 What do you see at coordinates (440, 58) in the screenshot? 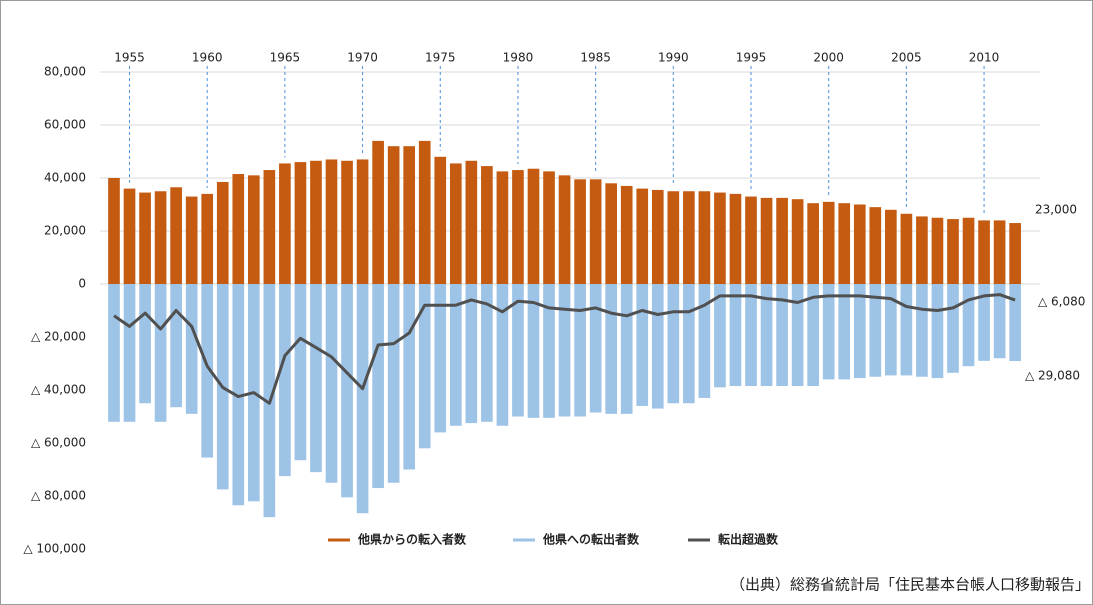
I see `x-tick-label: 1975` at bounding box center [440, 58].